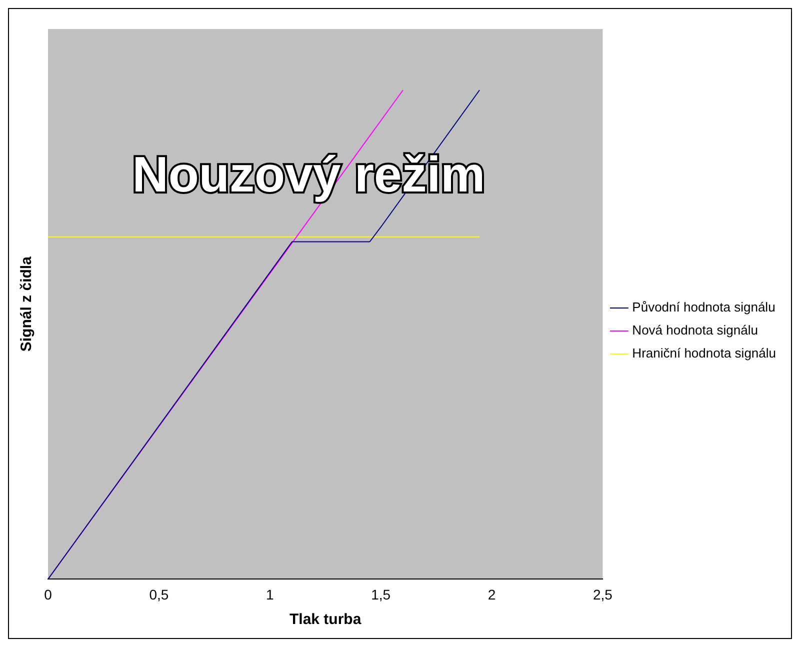  Describe the element at coordinates (159, 594) in the screenshot. I see `x-tick-label: 0,5` at that location.